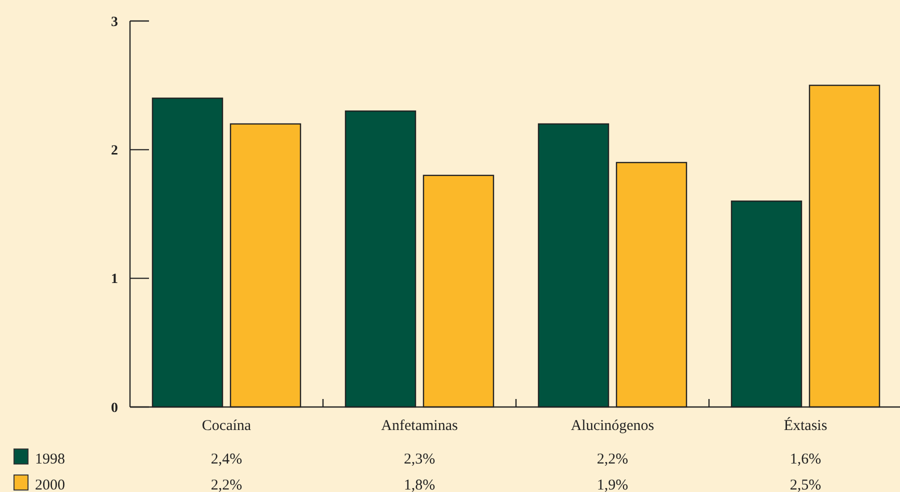 This screenshot has width=900, height=492. I want to click on y-tick-label: 3, so click(114, 22).